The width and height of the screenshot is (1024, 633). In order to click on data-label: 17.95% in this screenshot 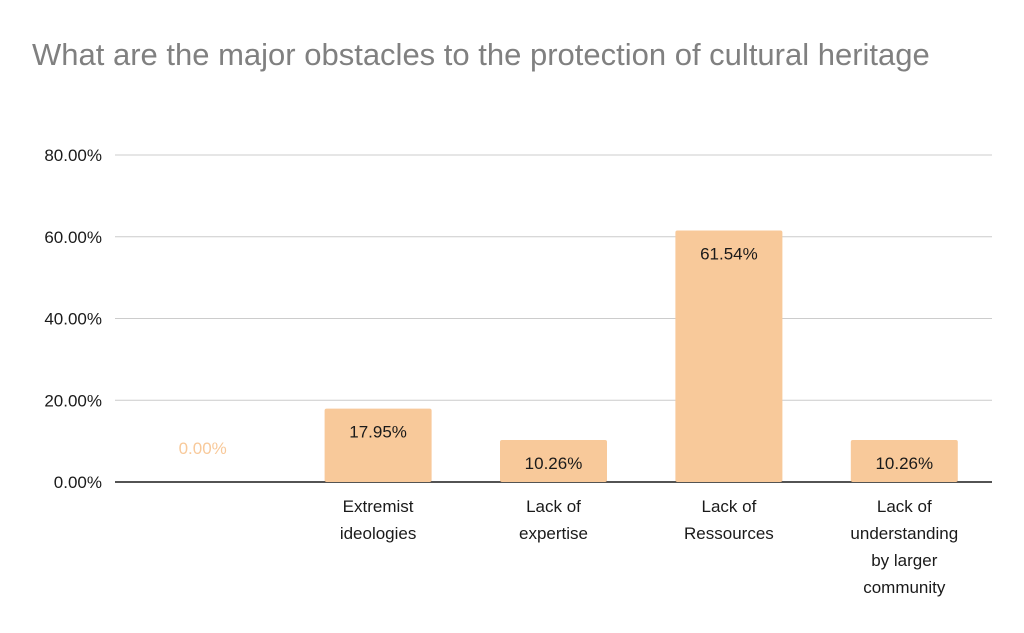, I will do `click(378, 432)`.